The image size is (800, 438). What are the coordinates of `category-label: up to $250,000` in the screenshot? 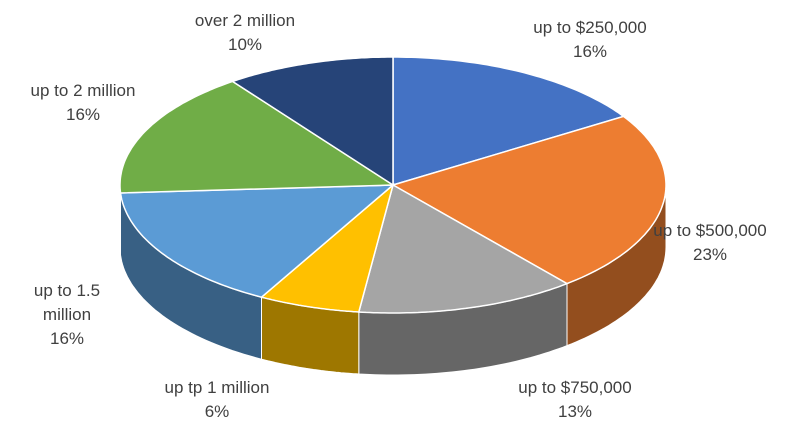 It's located at (590, 27).